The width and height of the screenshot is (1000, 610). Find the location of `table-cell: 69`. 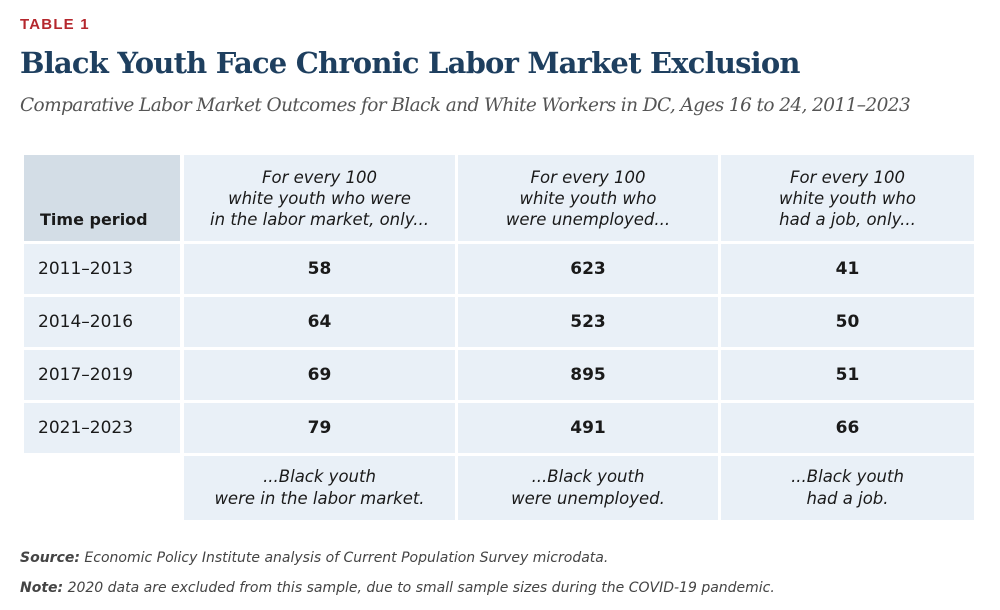

table-cell: 69 is located at coordinates (319, 375).